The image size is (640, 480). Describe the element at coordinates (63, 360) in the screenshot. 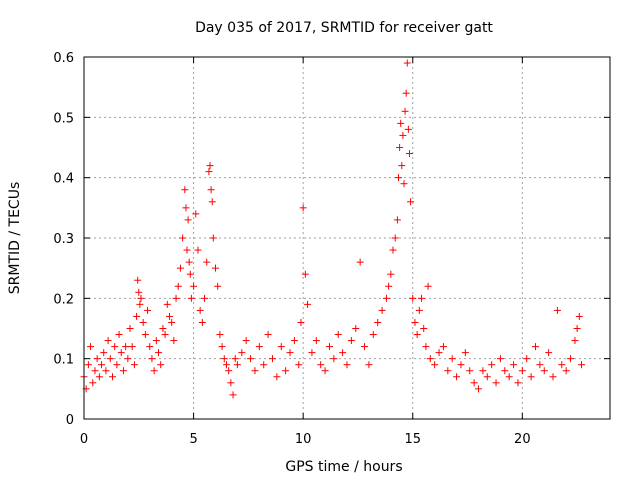

I see `y-tick-label: 0.1` at that location.